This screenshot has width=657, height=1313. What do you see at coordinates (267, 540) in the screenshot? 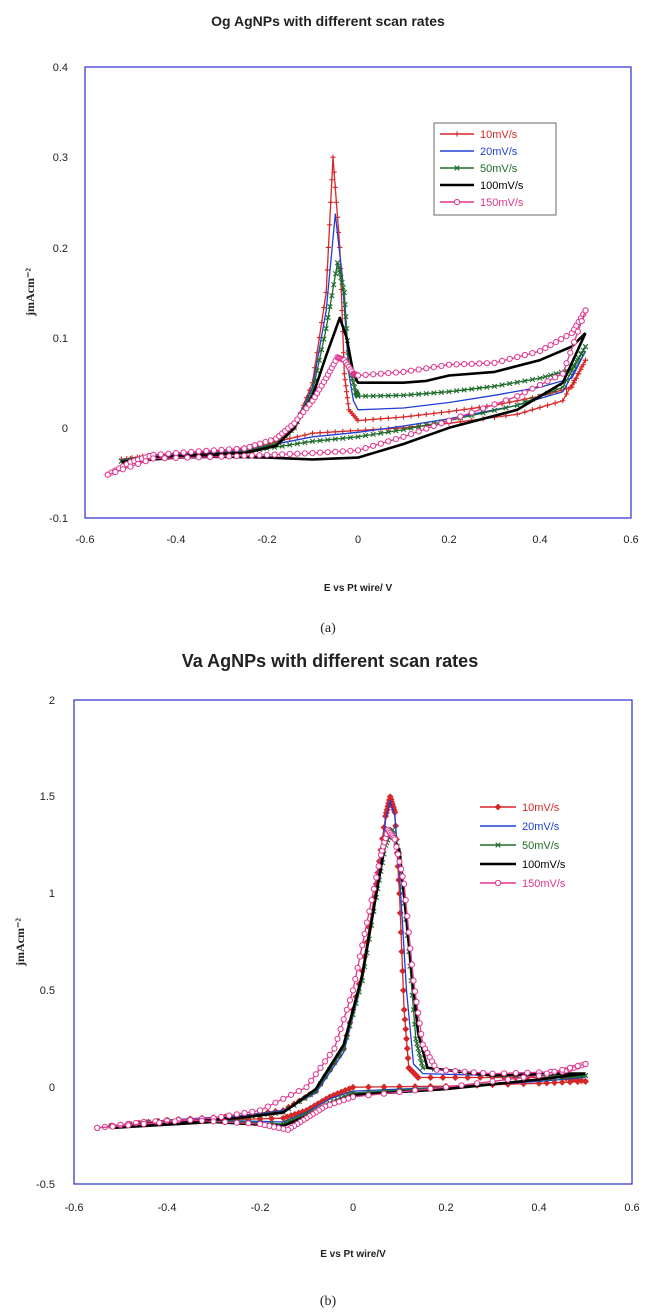
I see `chart-a-xtick: -0.2` at bounding box center [267, 540].